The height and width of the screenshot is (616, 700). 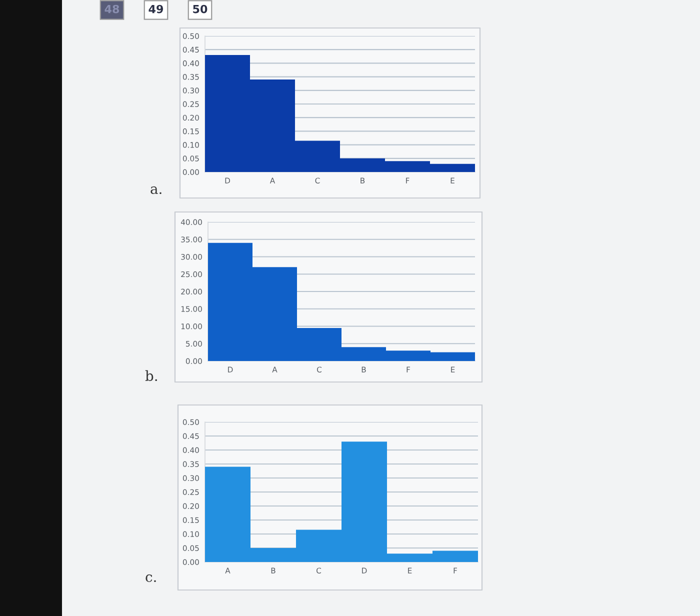 What do you see at coordinates (112, 9) in the screenshot?
I see `text: 48` at bounding box center [112, 9].